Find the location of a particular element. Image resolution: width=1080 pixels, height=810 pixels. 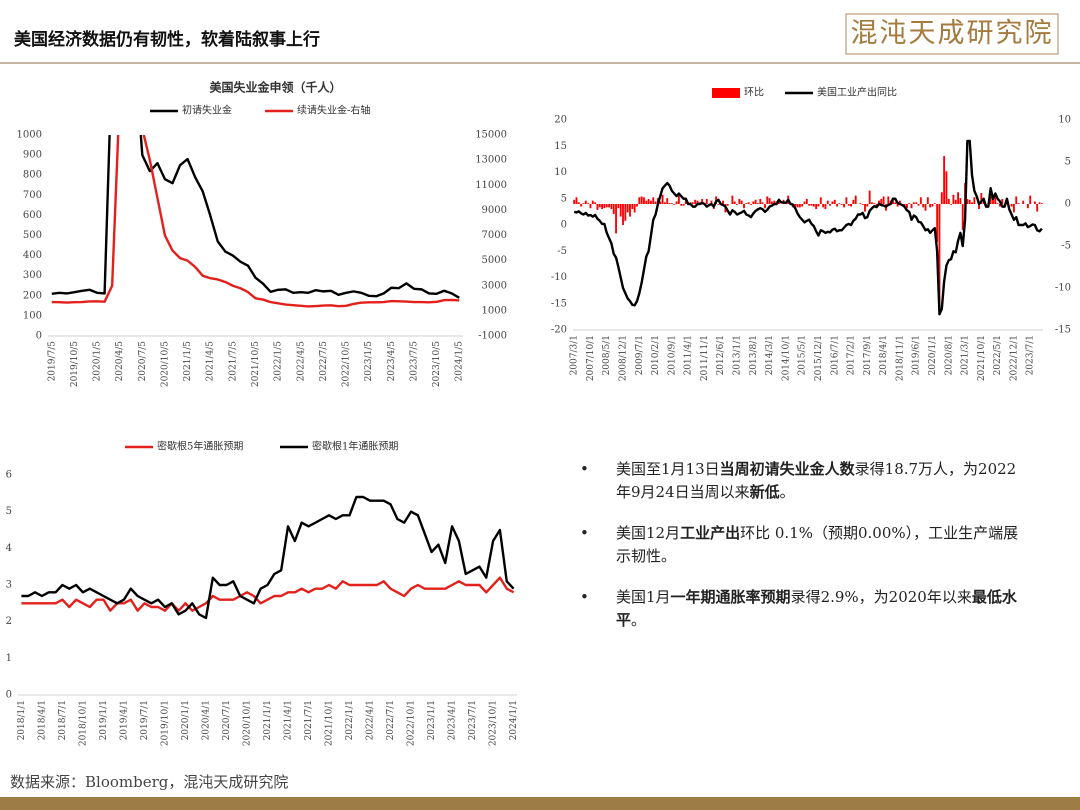

y2-tick-label: 5000 is located at coordinates (494, 260).